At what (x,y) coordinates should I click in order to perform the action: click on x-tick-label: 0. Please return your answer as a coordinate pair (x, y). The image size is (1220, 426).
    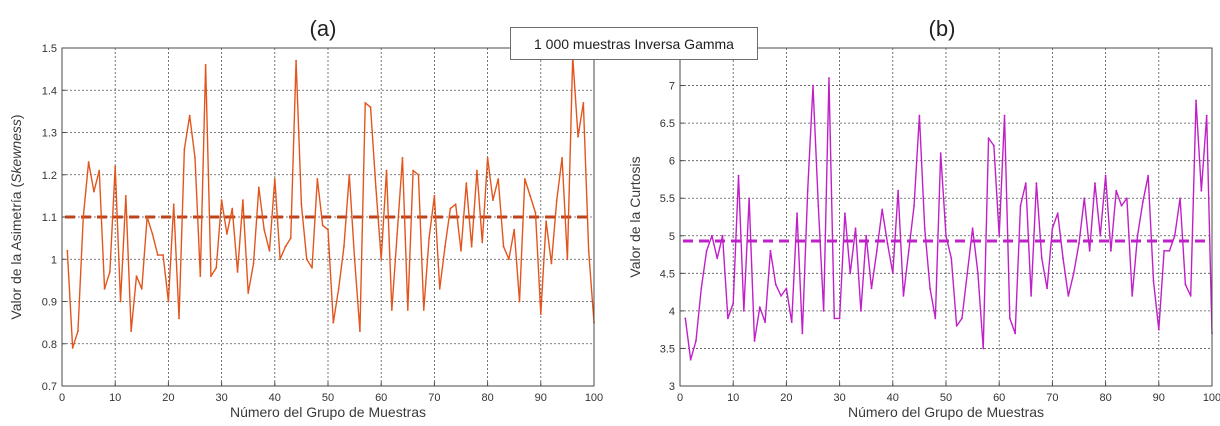
    Looking at the image, I should click on (62, 398).